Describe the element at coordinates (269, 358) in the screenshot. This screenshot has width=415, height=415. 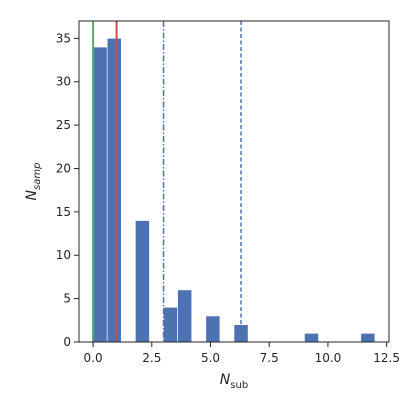
I see `x-tick-label: 7.5` at that location.